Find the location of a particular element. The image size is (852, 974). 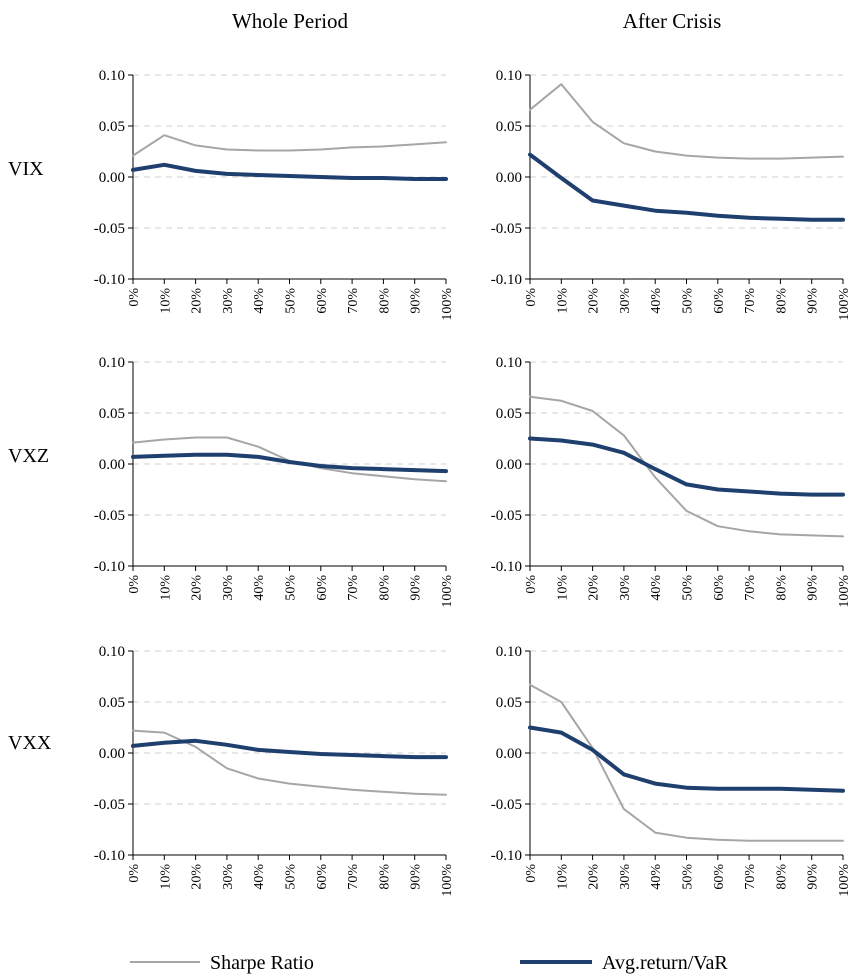

legend: Sharpe Ratio Avg.return/VaR is located at coordinates (429, 963).